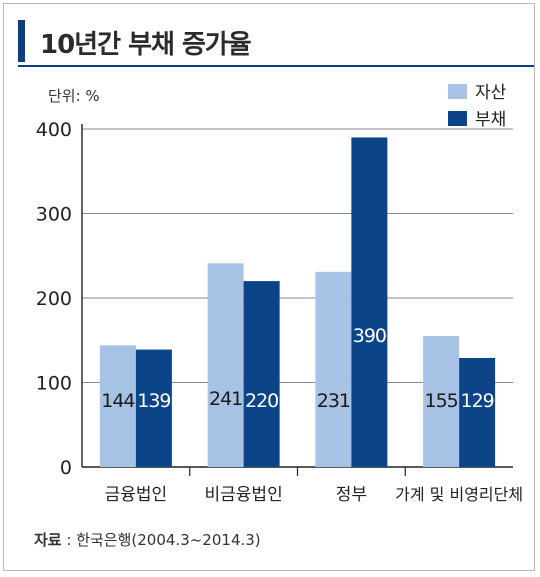 The image size is (540, 577). I want to click on x-tick-label: 가계 및 비영리단체, so click(459, 494).